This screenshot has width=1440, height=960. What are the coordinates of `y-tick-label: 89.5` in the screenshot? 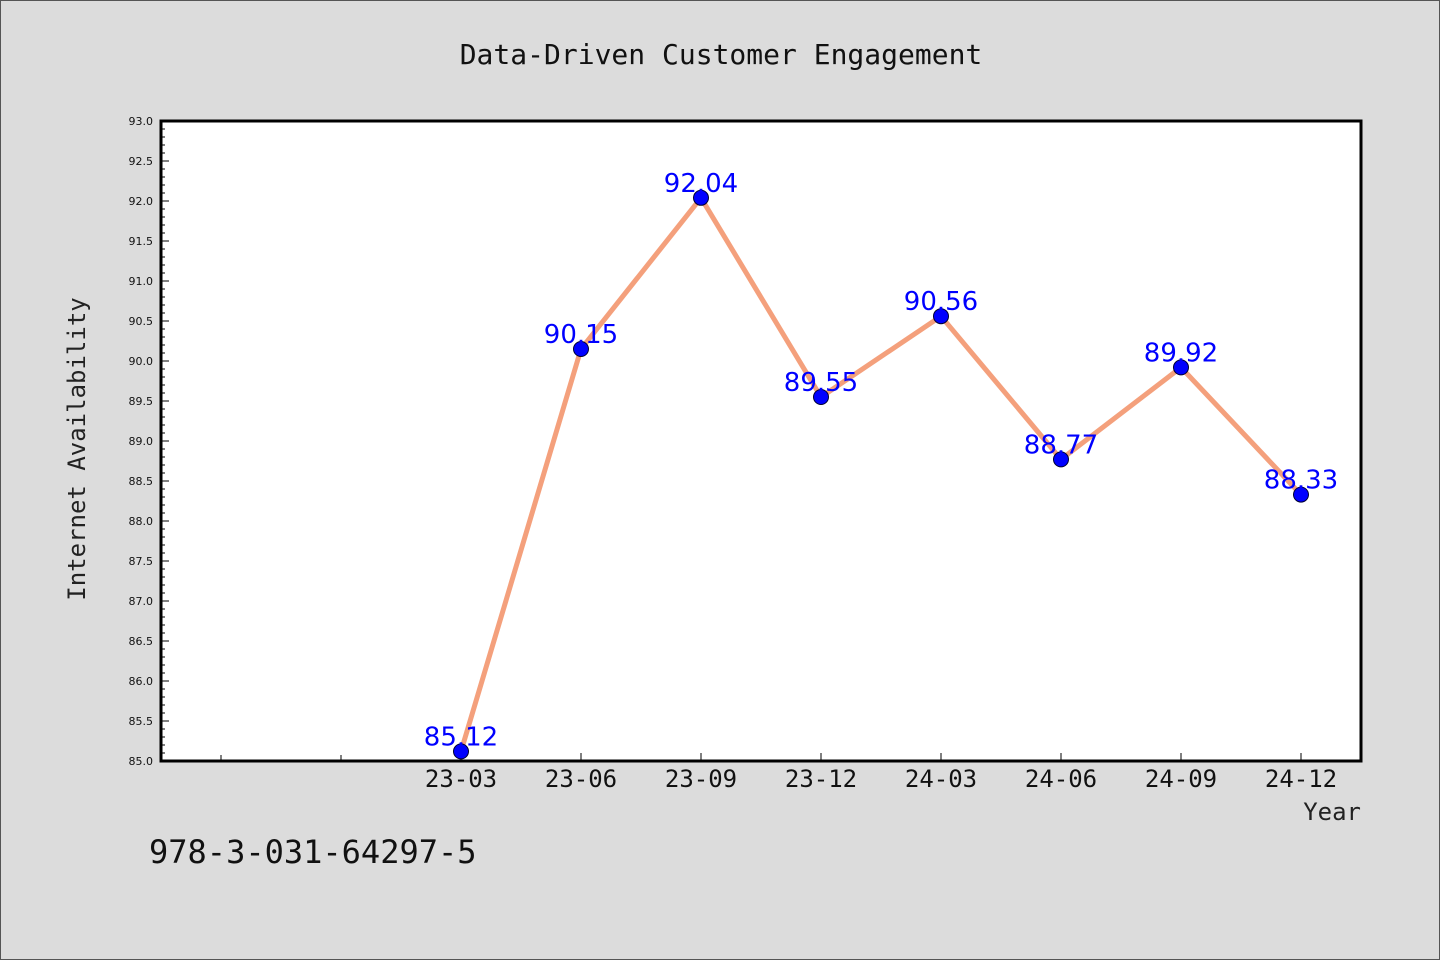 It's located at (141, 401).